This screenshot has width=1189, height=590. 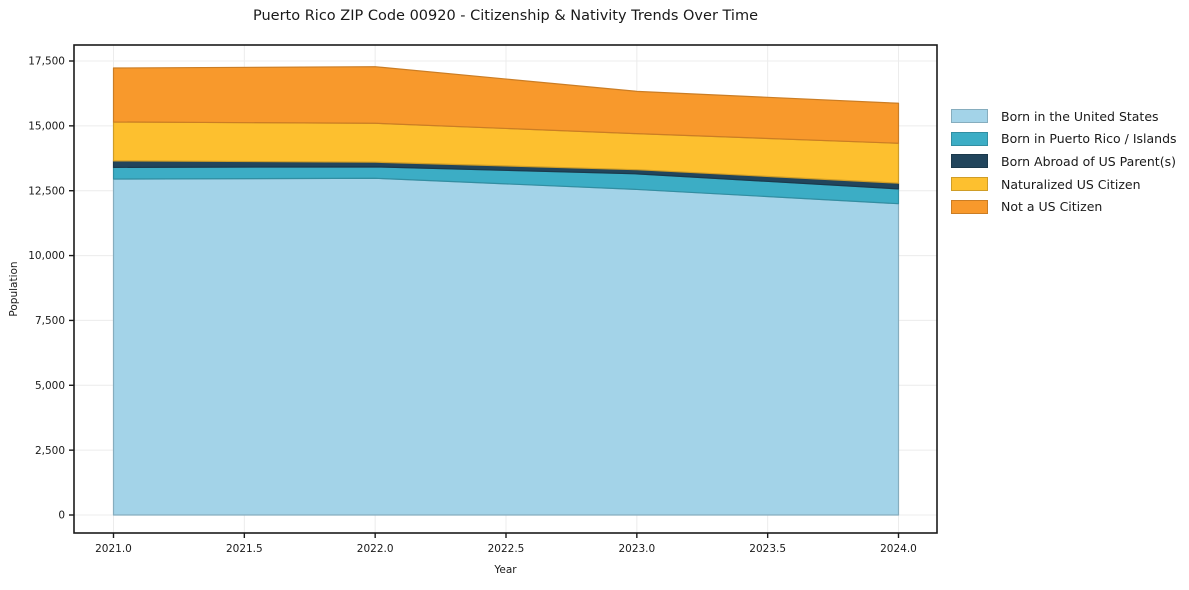 What do you see at coordinates (50, 386) in the screenshot?
I see `y-tick-label: 5,000` at bounding box center [50, 386].